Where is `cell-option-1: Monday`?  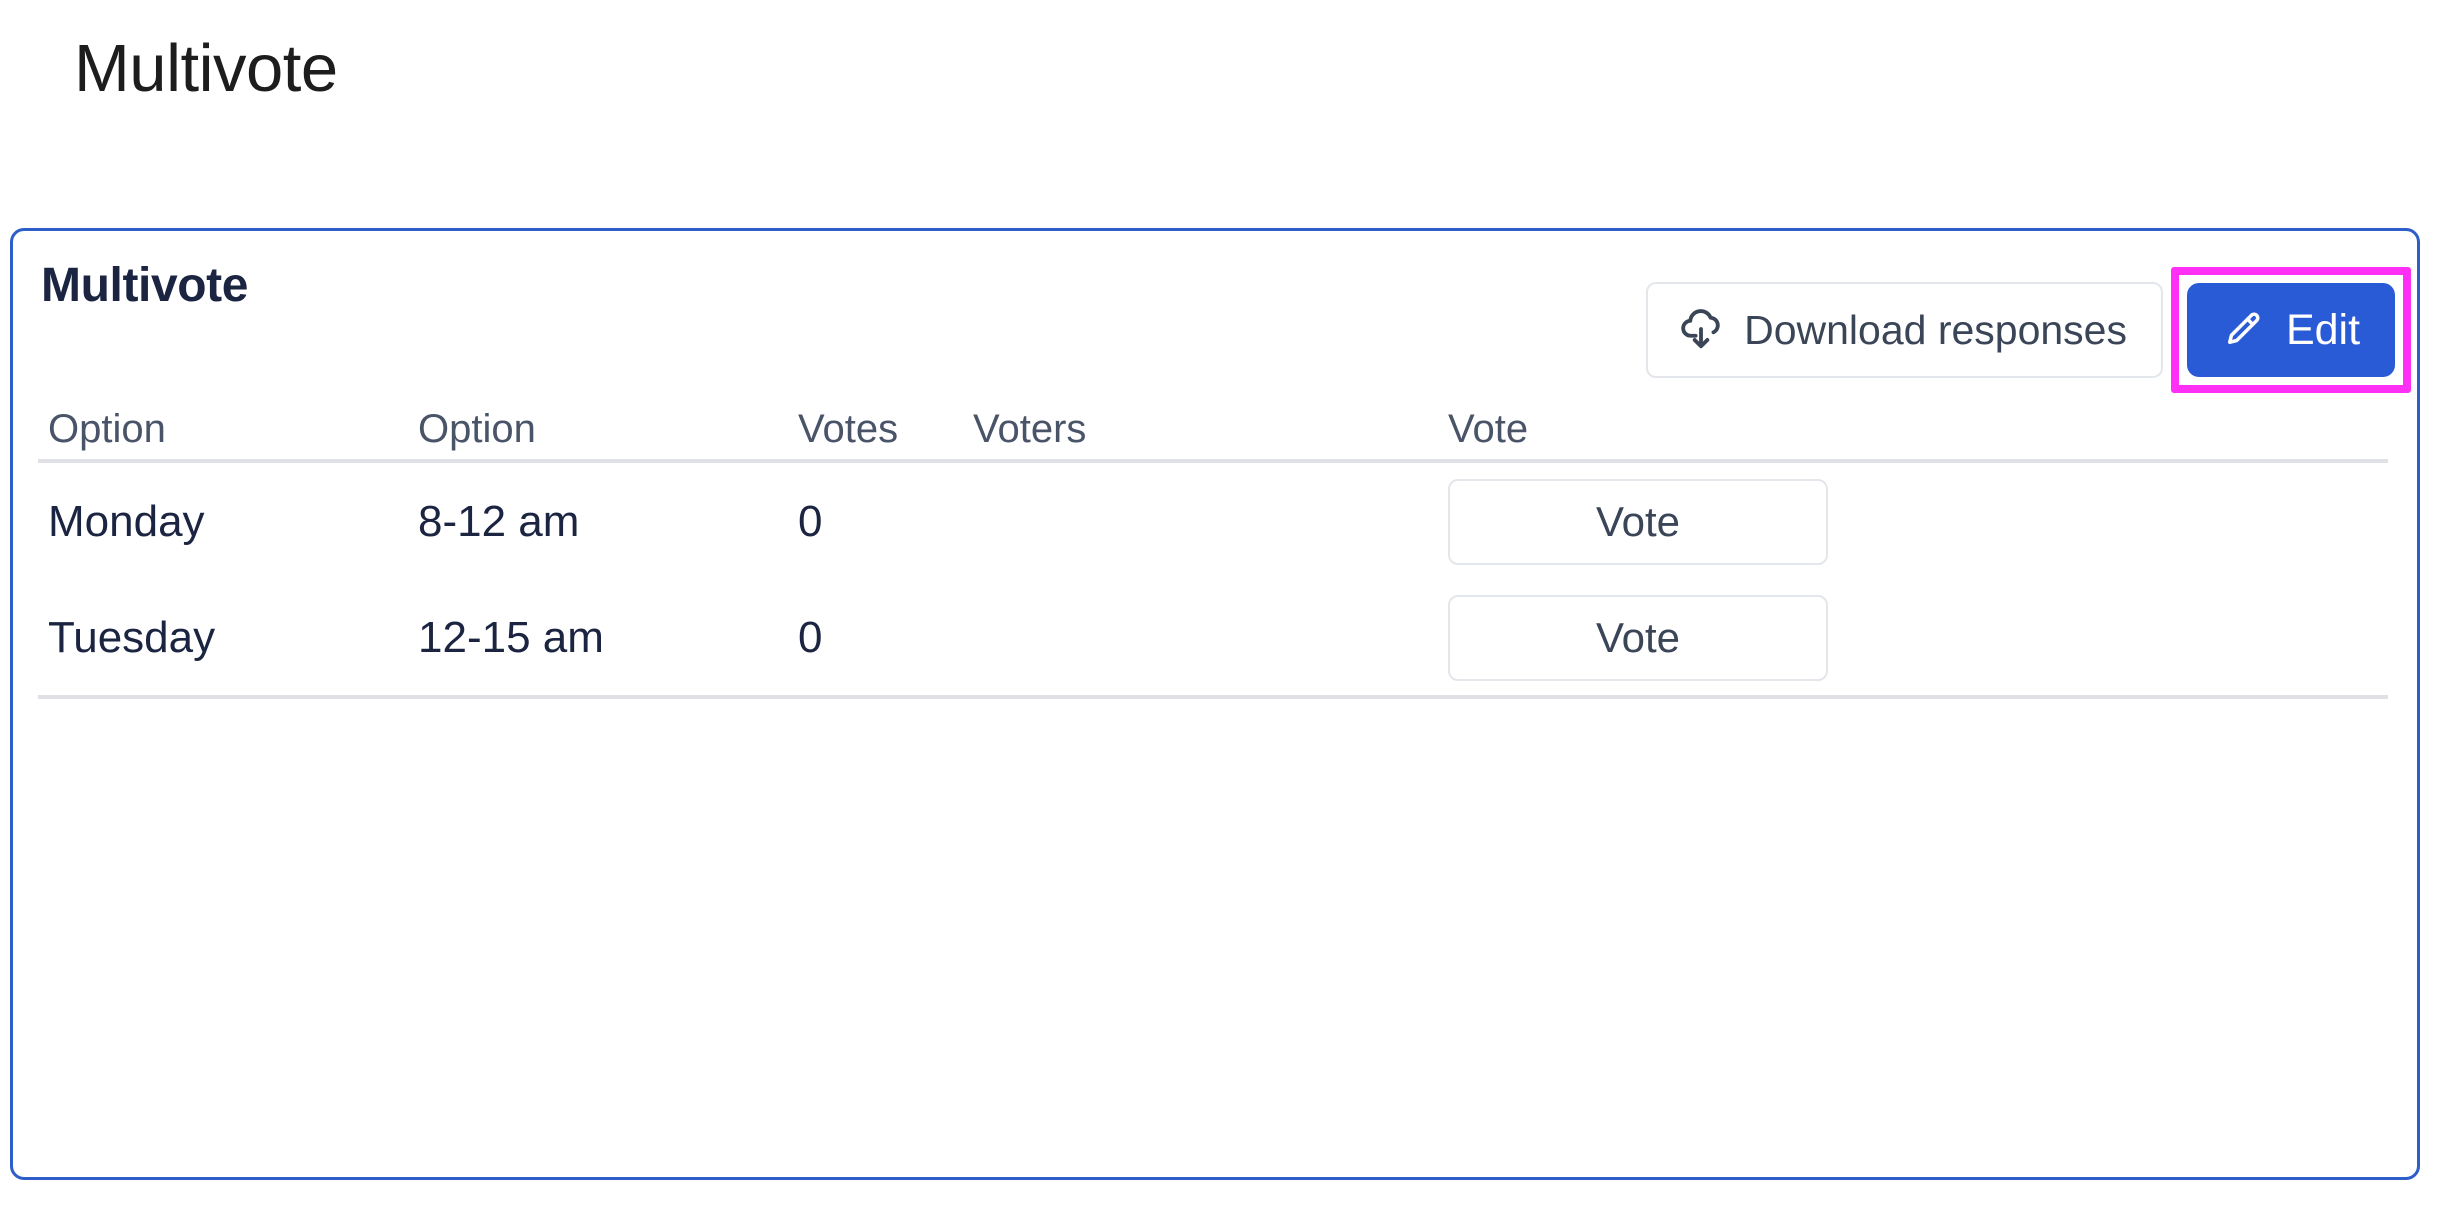 cell-option-1: Monday is located at coordinates (126, 521).